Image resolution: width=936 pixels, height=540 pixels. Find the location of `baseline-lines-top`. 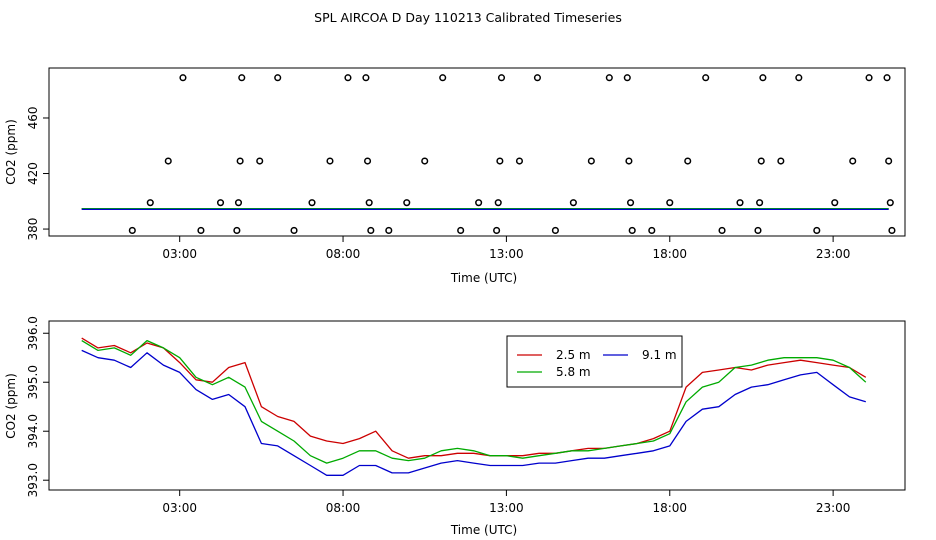

baseline-lines-top is located at coordinates (485, 209).